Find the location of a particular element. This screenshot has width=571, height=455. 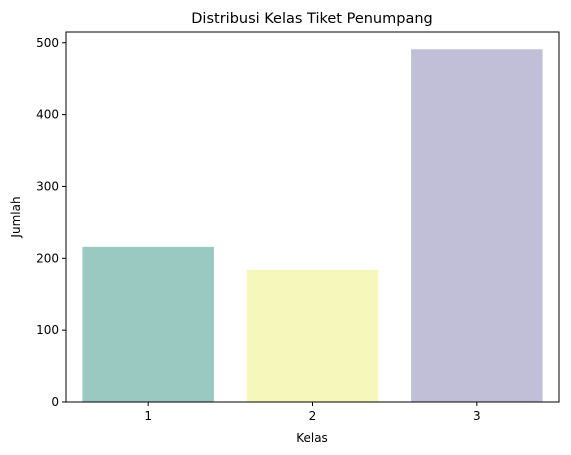

y-tick-label: 400 is located at coordinates (47, 115).